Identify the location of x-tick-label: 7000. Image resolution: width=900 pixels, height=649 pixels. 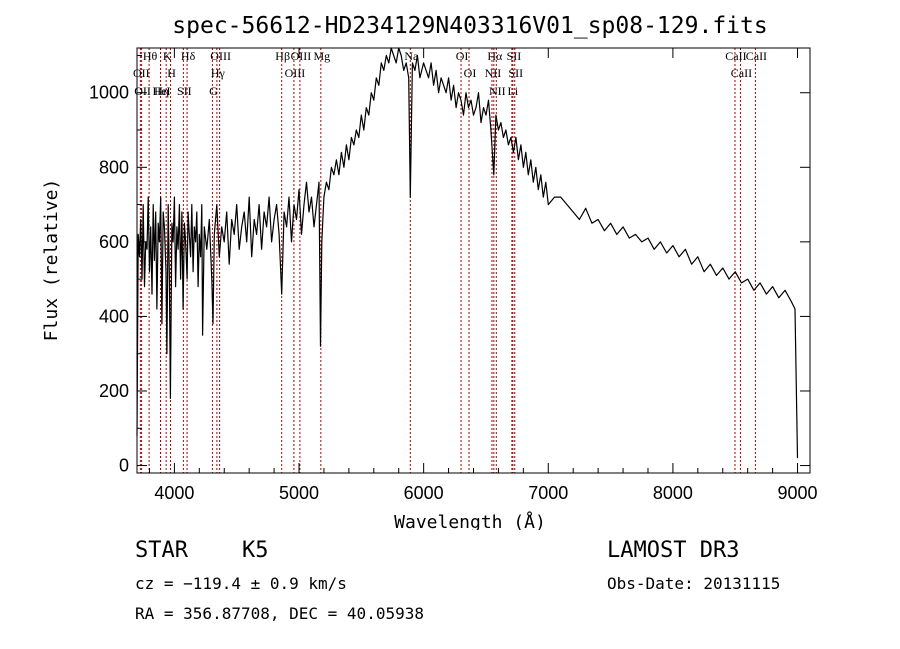
(548, 493).